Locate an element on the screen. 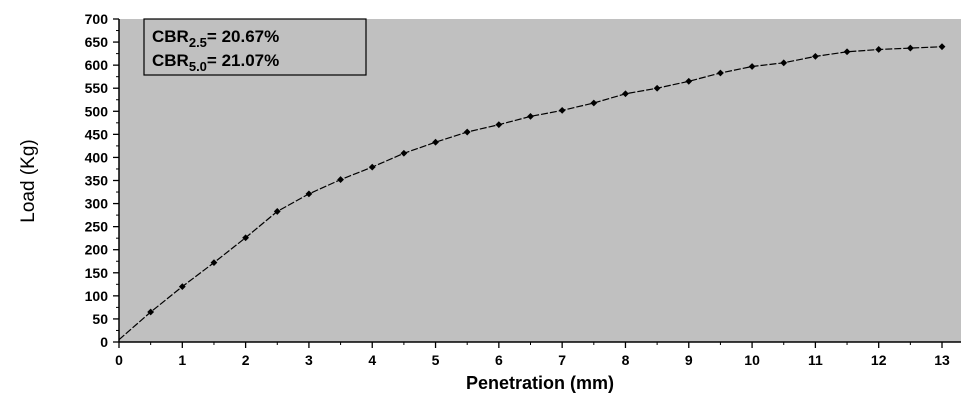 This screenshot has height=394, width=964. legend-sub-2-5: 2.5 is located at coordinates (198, 42).